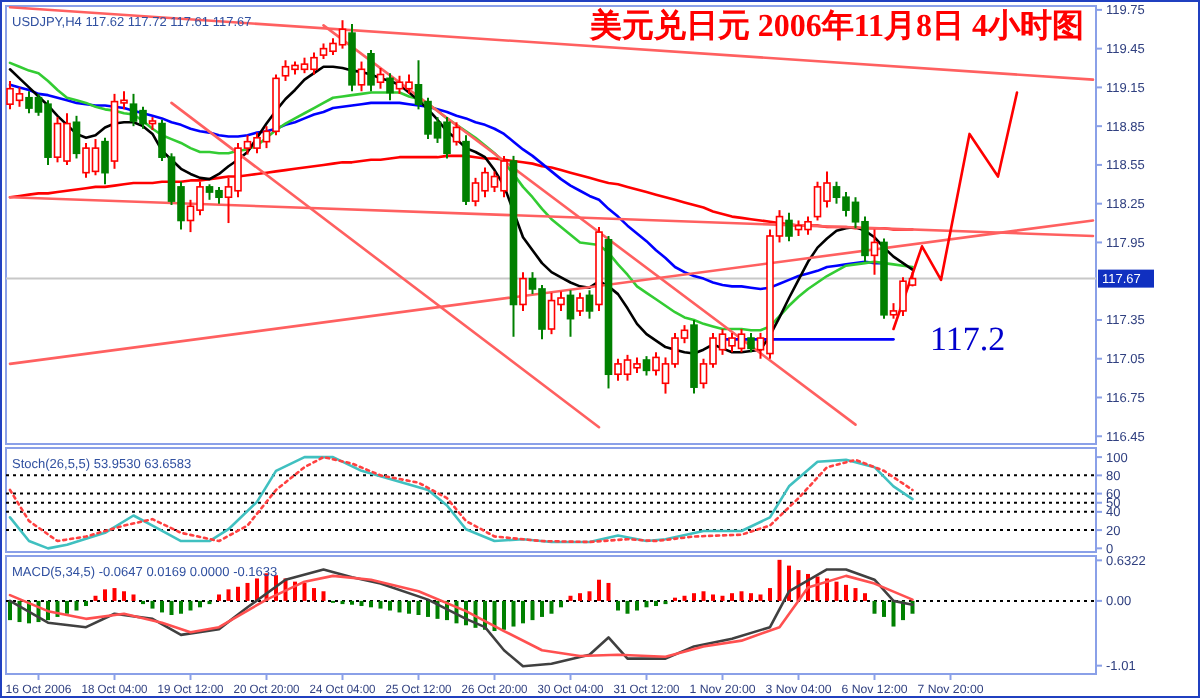 The width and height of the screenshot is (1200, 698). Describe the element at coordinates (835, 25) in the screenshot. I see `chart-title: 美元兑日元 2006年11月8日 4小时图` at that location.